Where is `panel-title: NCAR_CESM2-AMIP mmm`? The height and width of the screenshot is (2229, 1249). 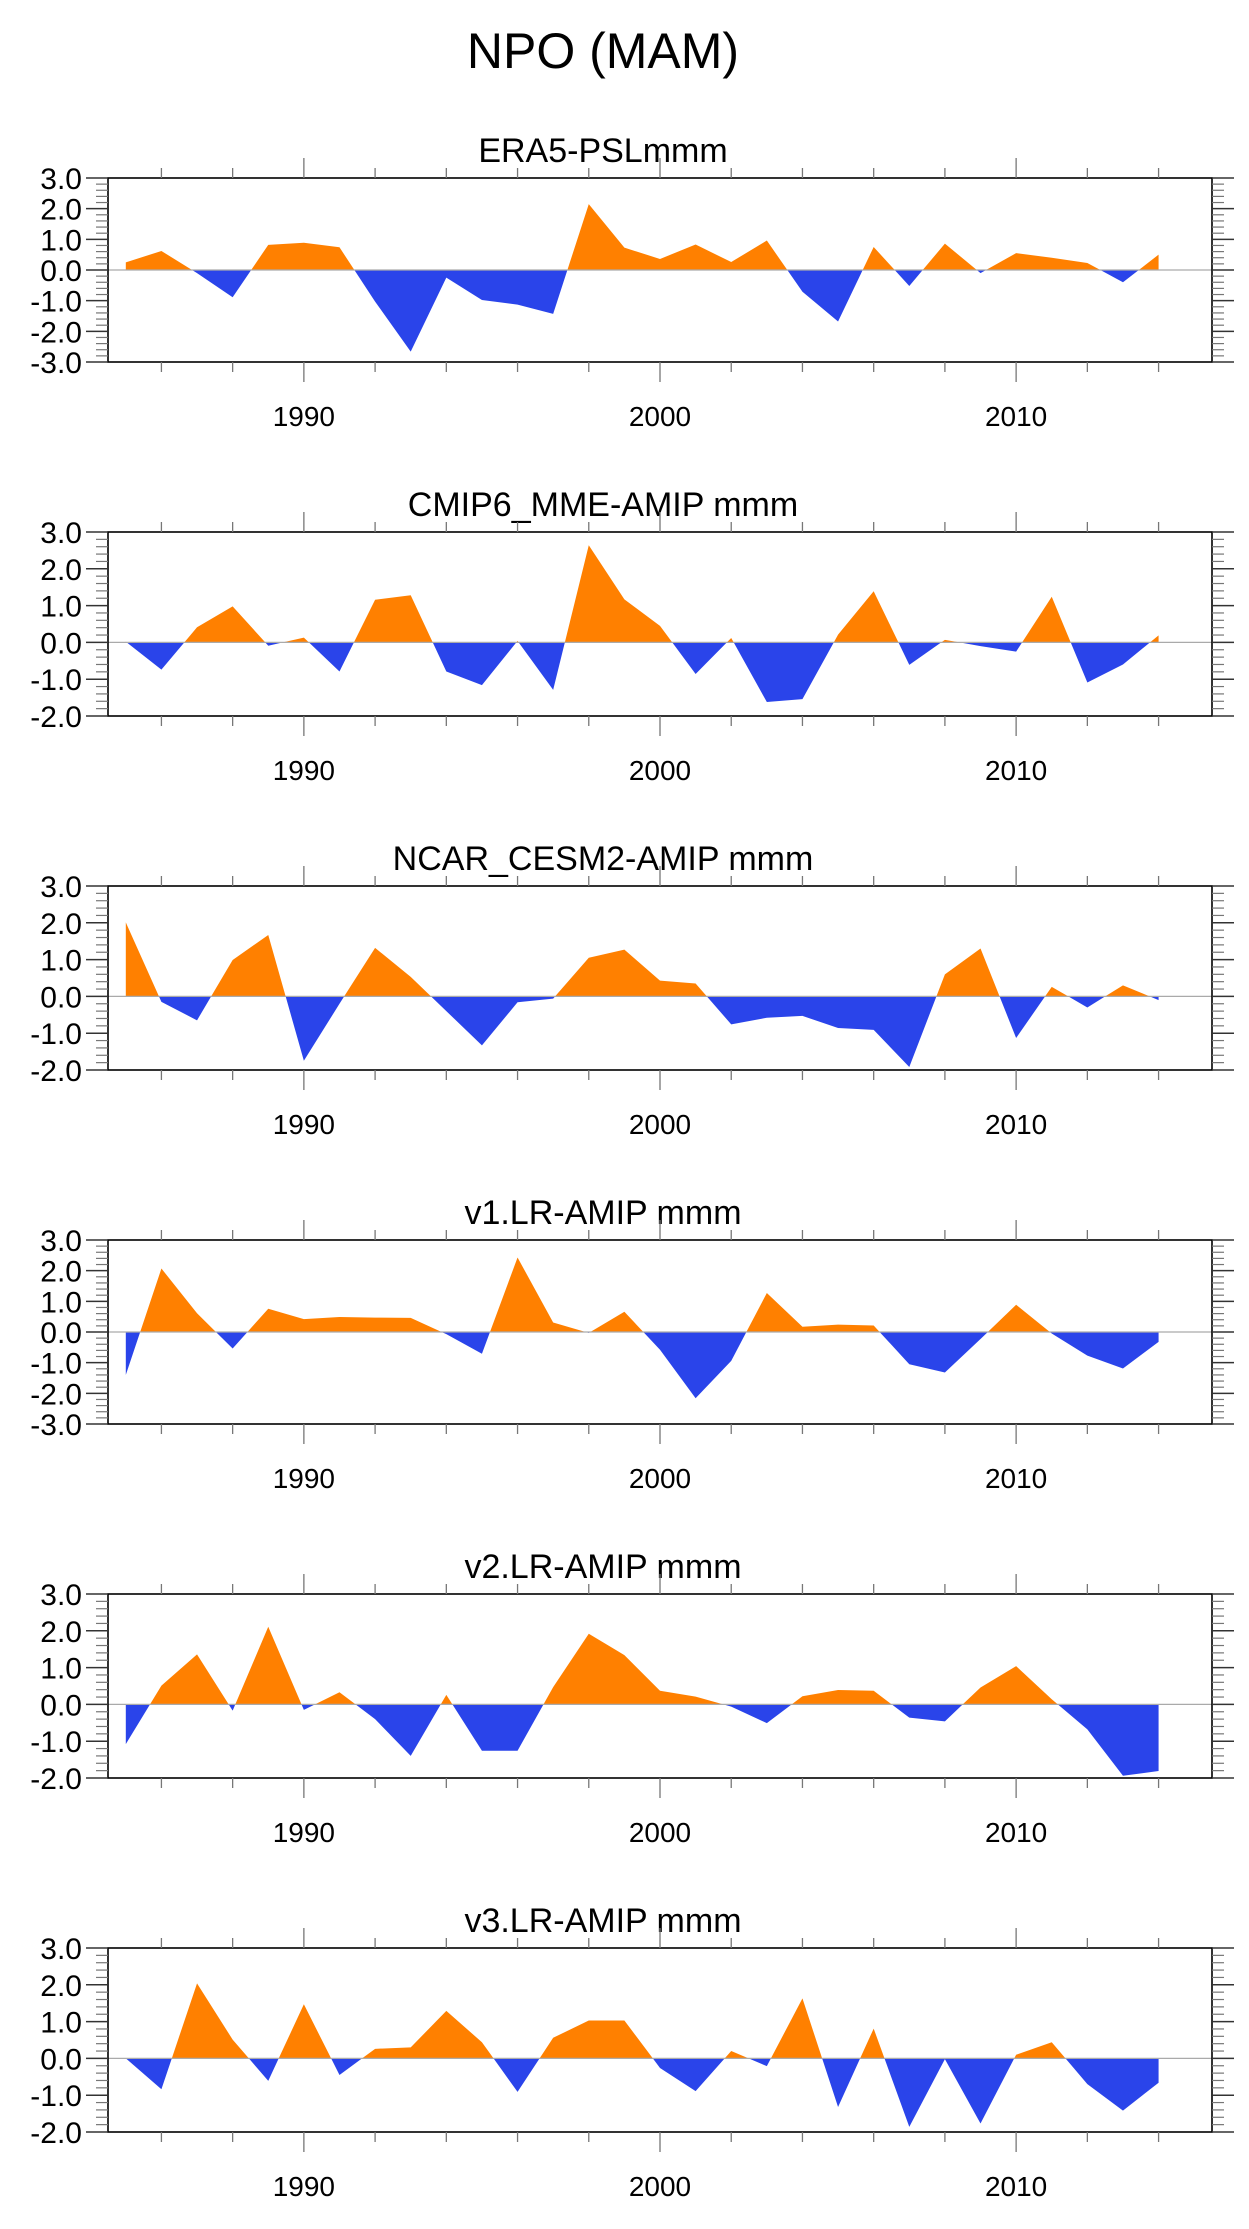 panel-title: NCAR_CESM2-AMIP mmm is located at coordinates (603, 859).